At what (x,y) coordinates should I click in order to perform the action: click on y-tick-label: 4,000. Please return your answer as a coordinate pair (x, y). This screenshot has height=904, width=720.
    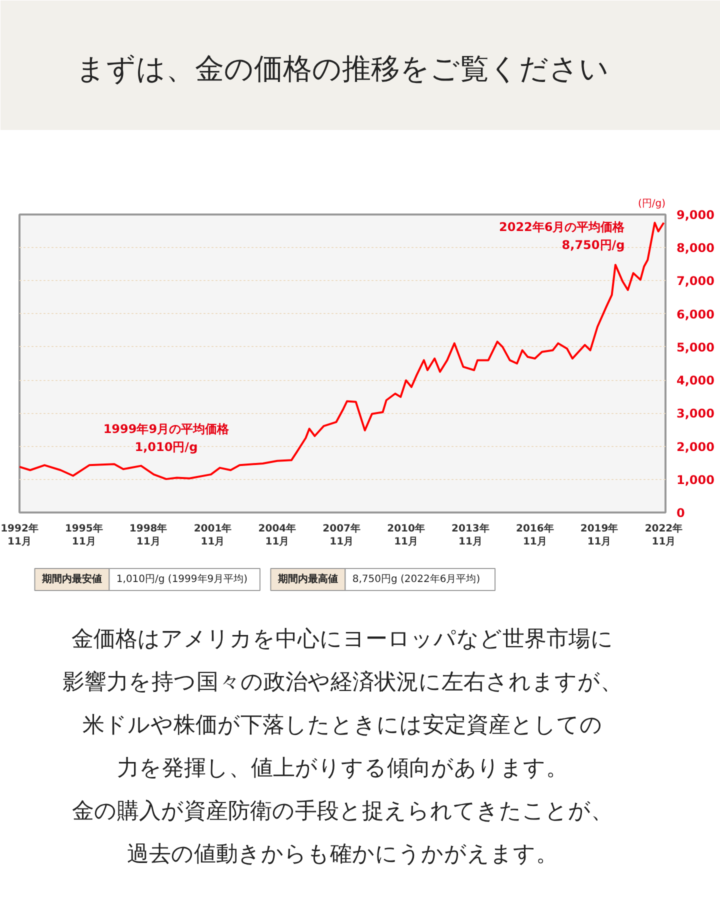
    Looking at the image, I should click on (695, 381).